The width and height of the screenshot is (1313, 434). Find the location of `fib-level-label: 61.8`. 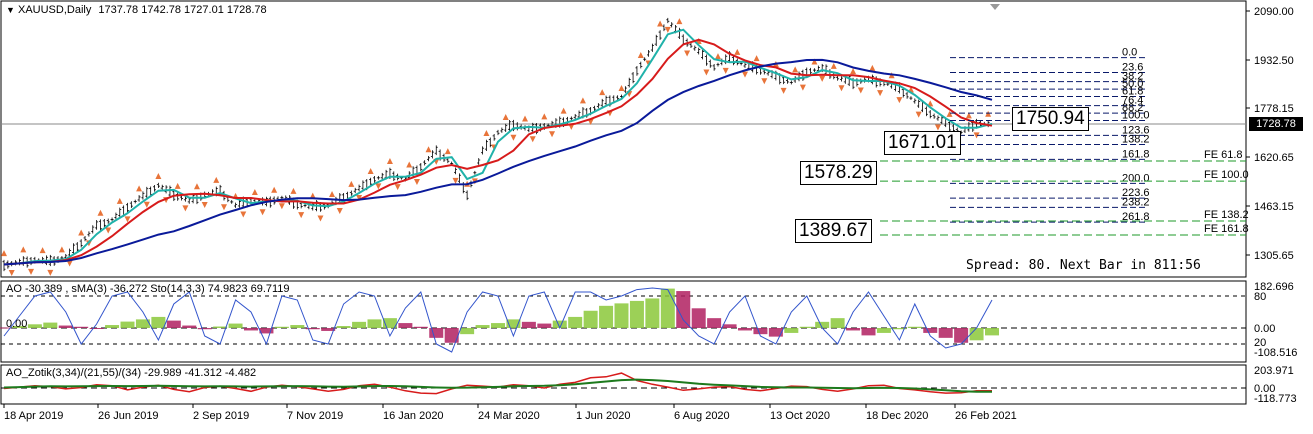

fib-level-label: 61.8 is located at coordinates (1132, 91).